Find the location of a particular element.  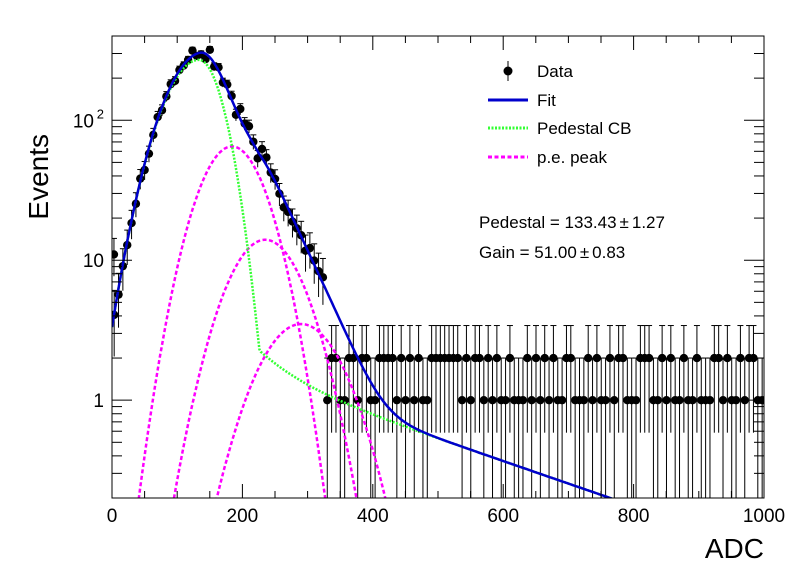

legend-marker-data is located at coordinates (508, 71).